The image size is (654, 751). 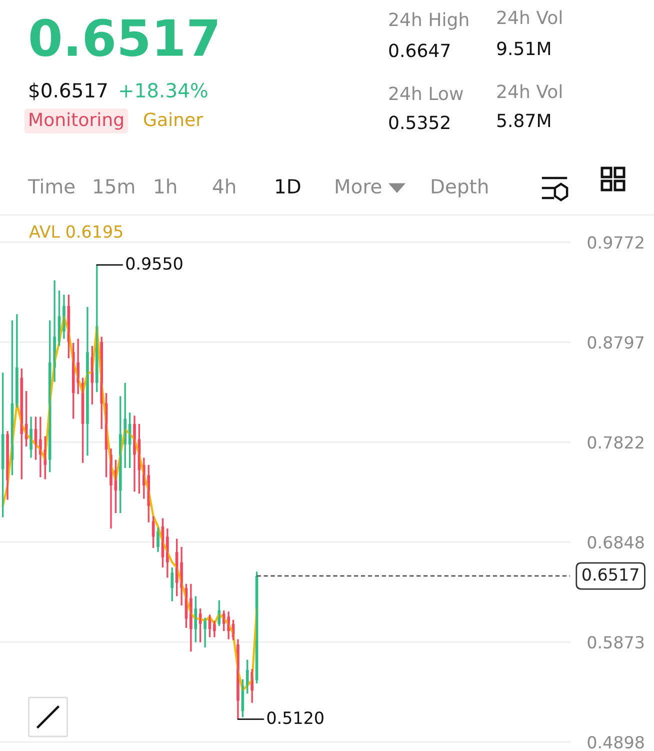 I want to click on text: Time, so click(x=51, y=186).